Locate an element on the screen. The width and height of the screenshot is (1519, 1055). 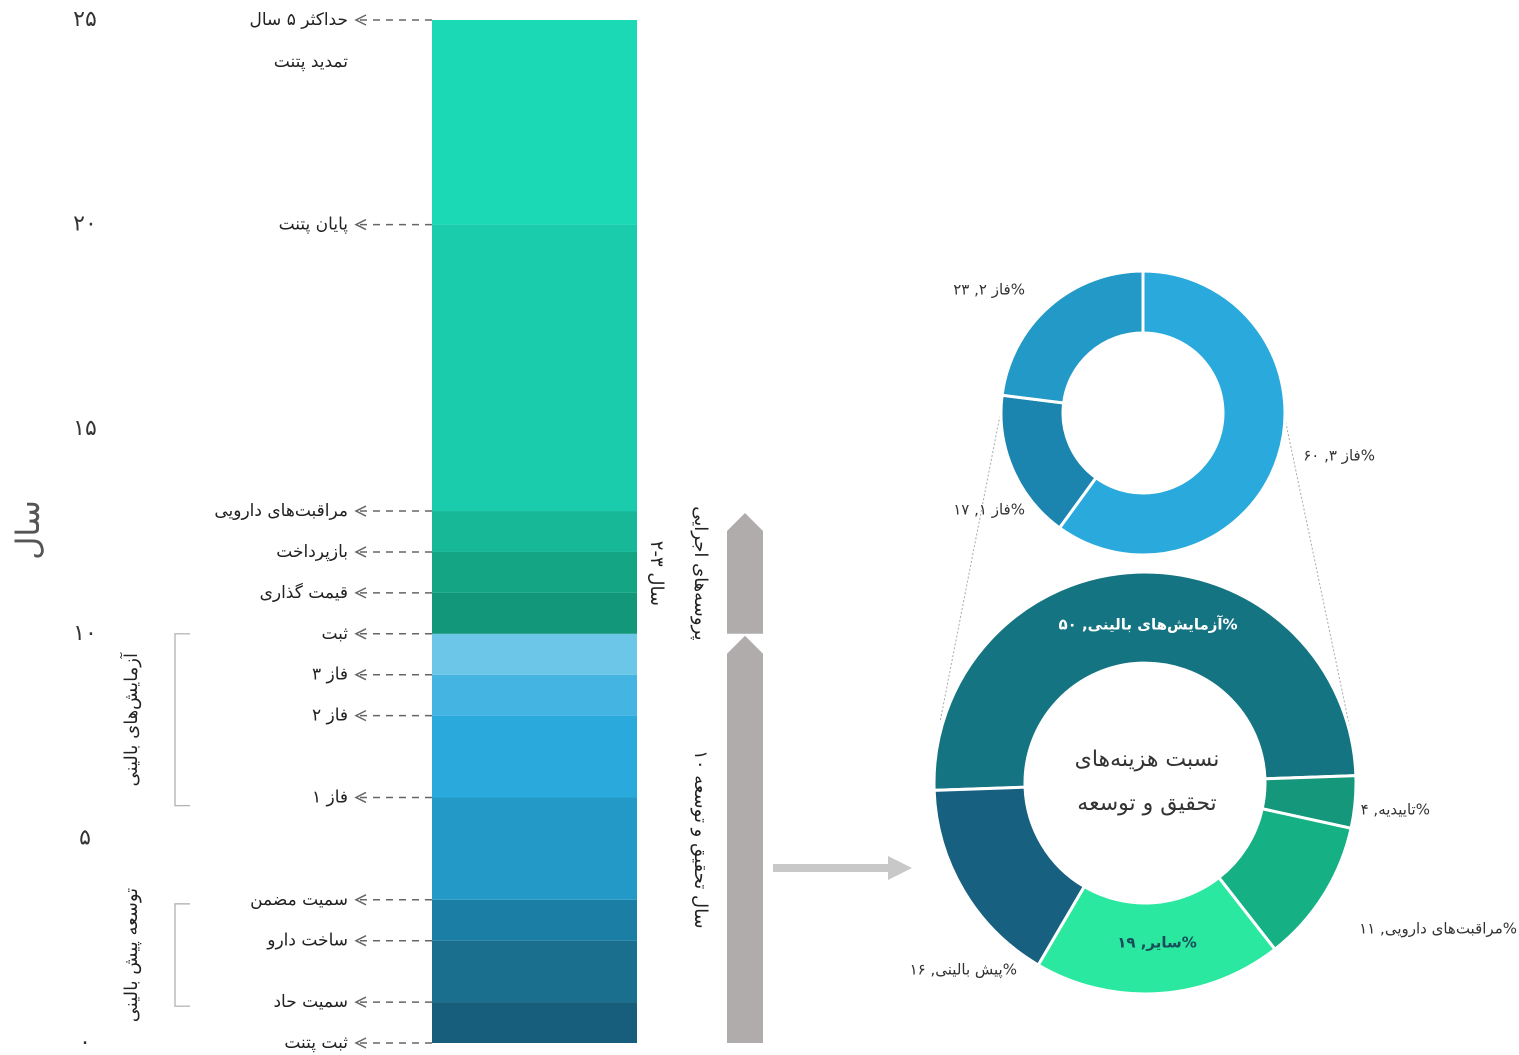
y-tick-label: ۰ is located at coordinates (85, 1042).